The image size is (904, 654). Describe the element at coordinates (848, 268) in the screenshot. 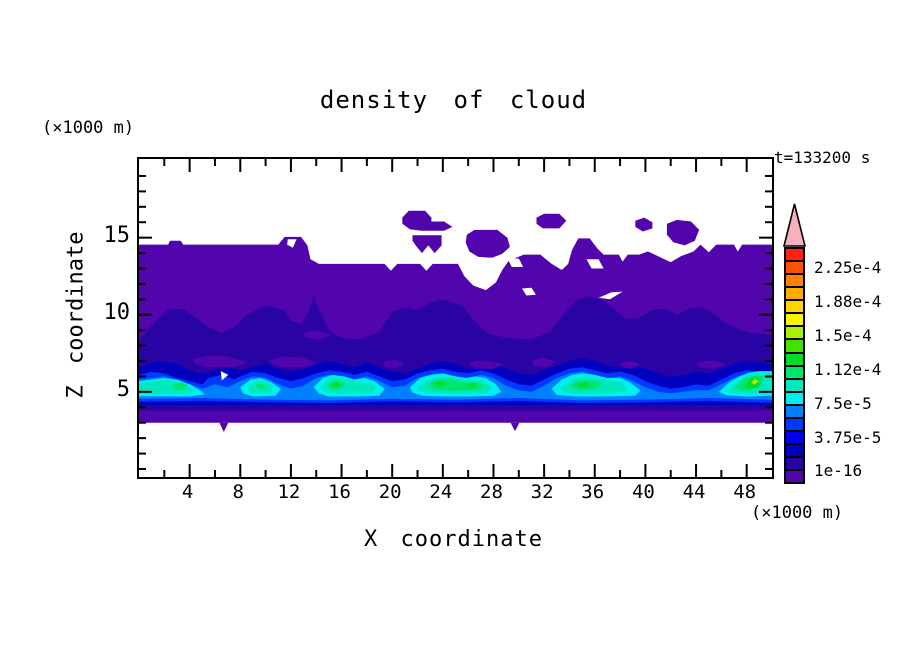

I see `colorbar-label: 2.25e-4` at that location.